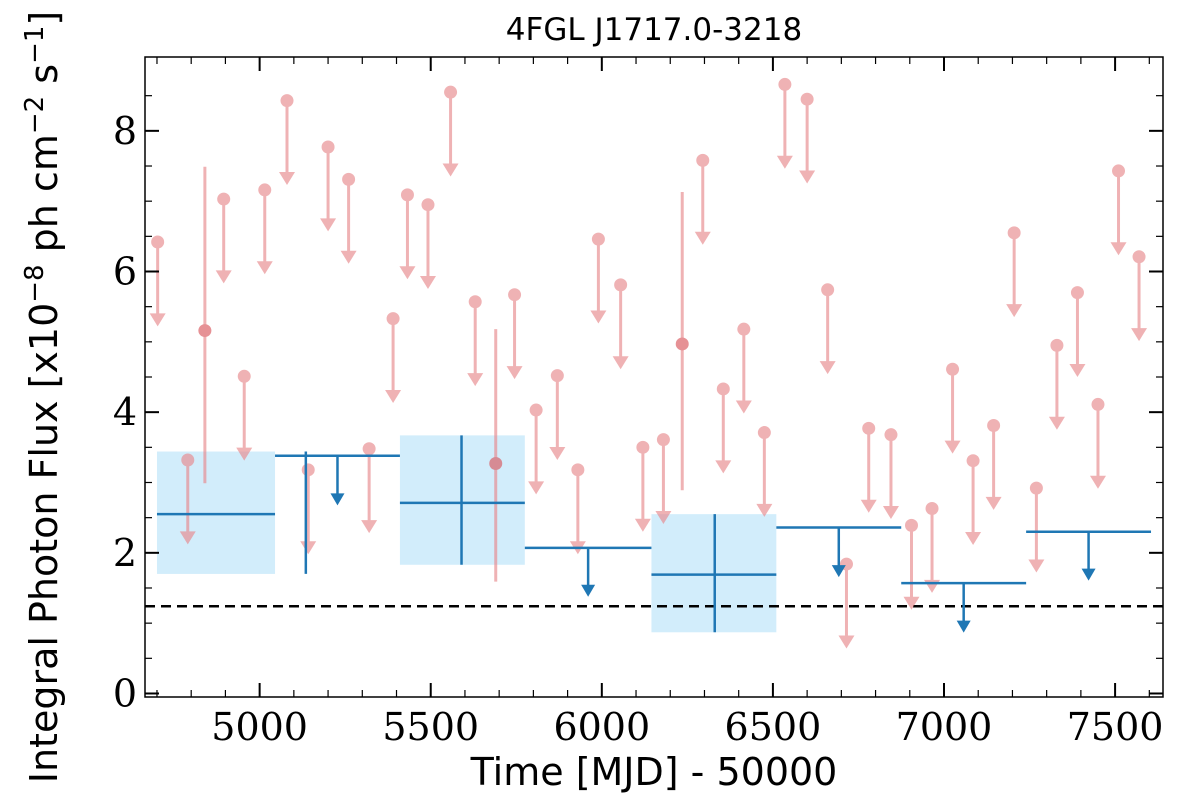  What do you see at coordinates (125, 553) in the screenshot?
I see `y-tick-label: 2` at bounding box center [125, 553].